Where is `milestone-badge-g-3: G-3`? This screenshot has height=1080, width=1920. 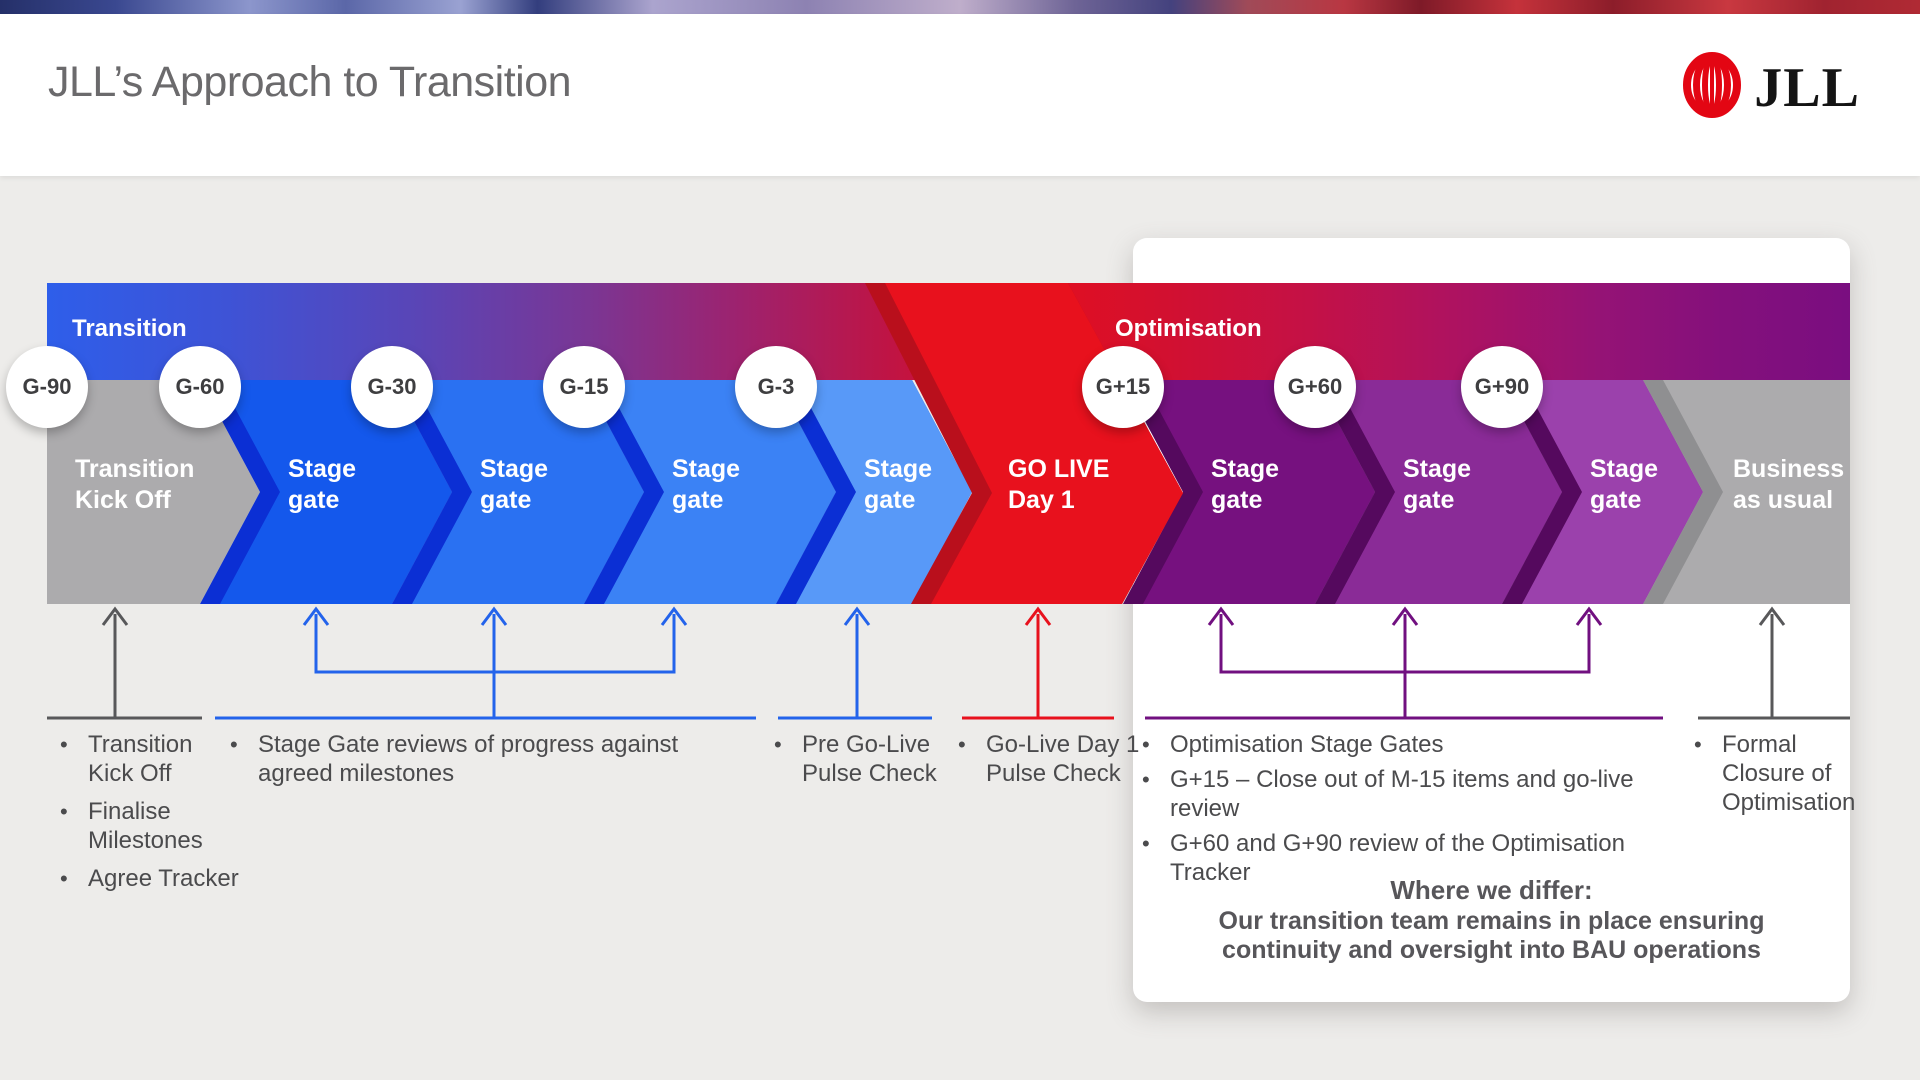
milestone-badge-g-3: G-3 is located at coordinates (776, 387).